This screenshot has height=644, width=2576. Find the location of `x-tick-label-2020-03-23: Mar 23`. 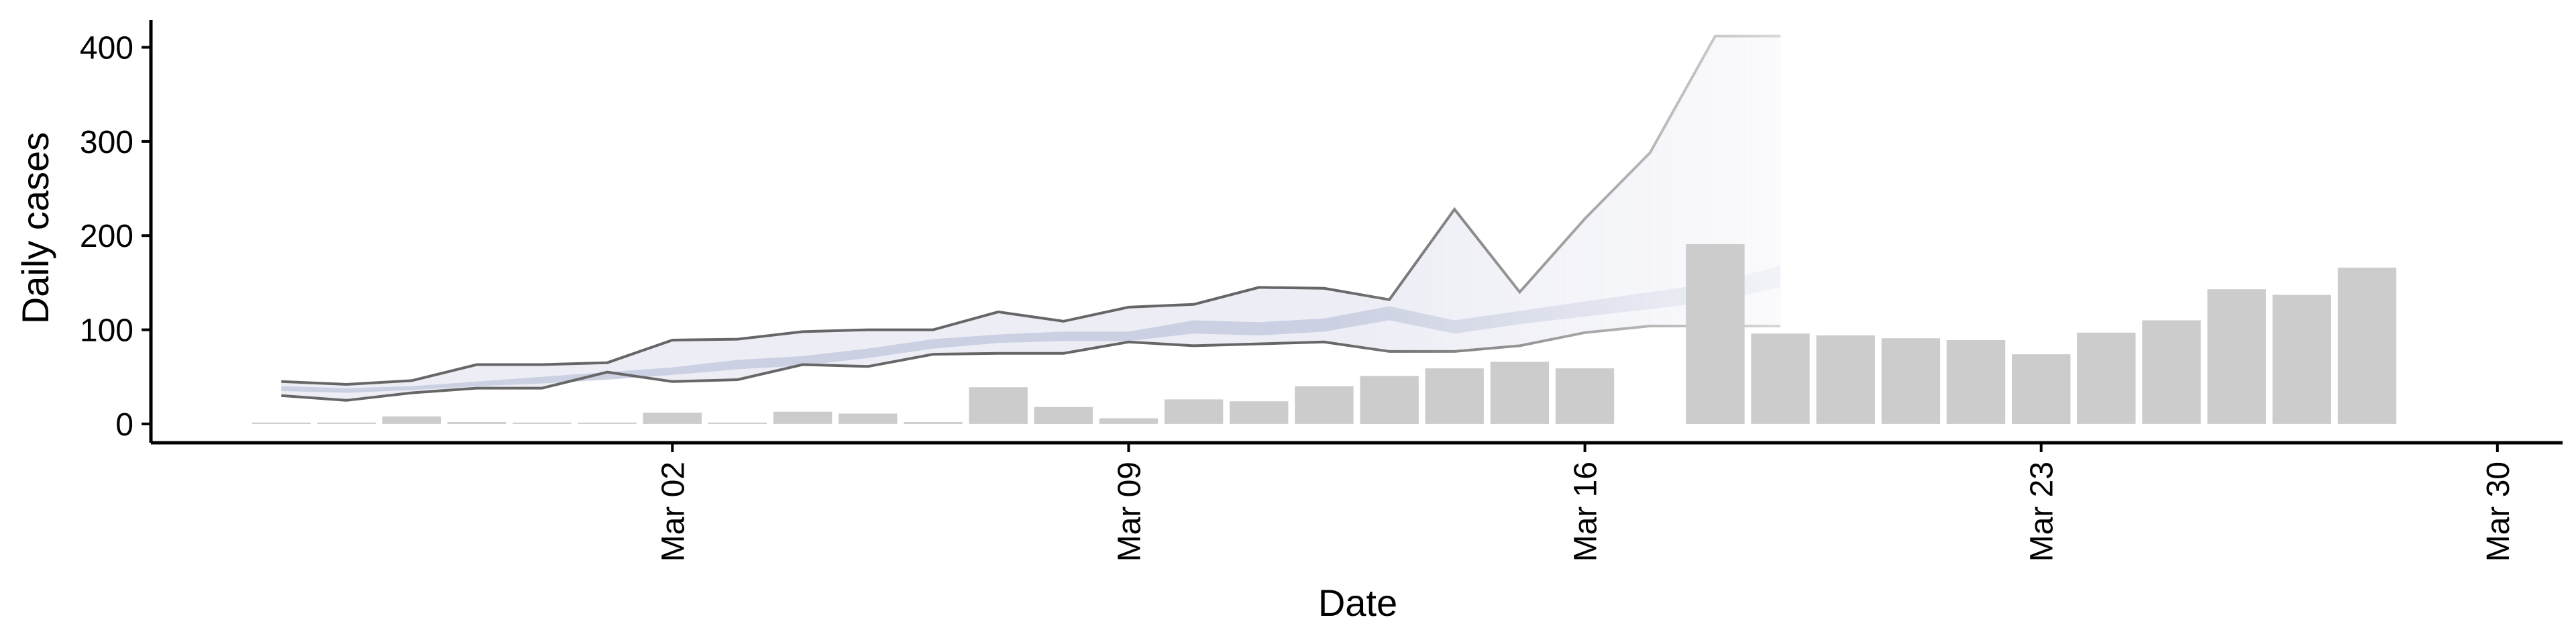

x-tick-label-2020-03-23: Mar 23 is located at coordinates (2042, 511).